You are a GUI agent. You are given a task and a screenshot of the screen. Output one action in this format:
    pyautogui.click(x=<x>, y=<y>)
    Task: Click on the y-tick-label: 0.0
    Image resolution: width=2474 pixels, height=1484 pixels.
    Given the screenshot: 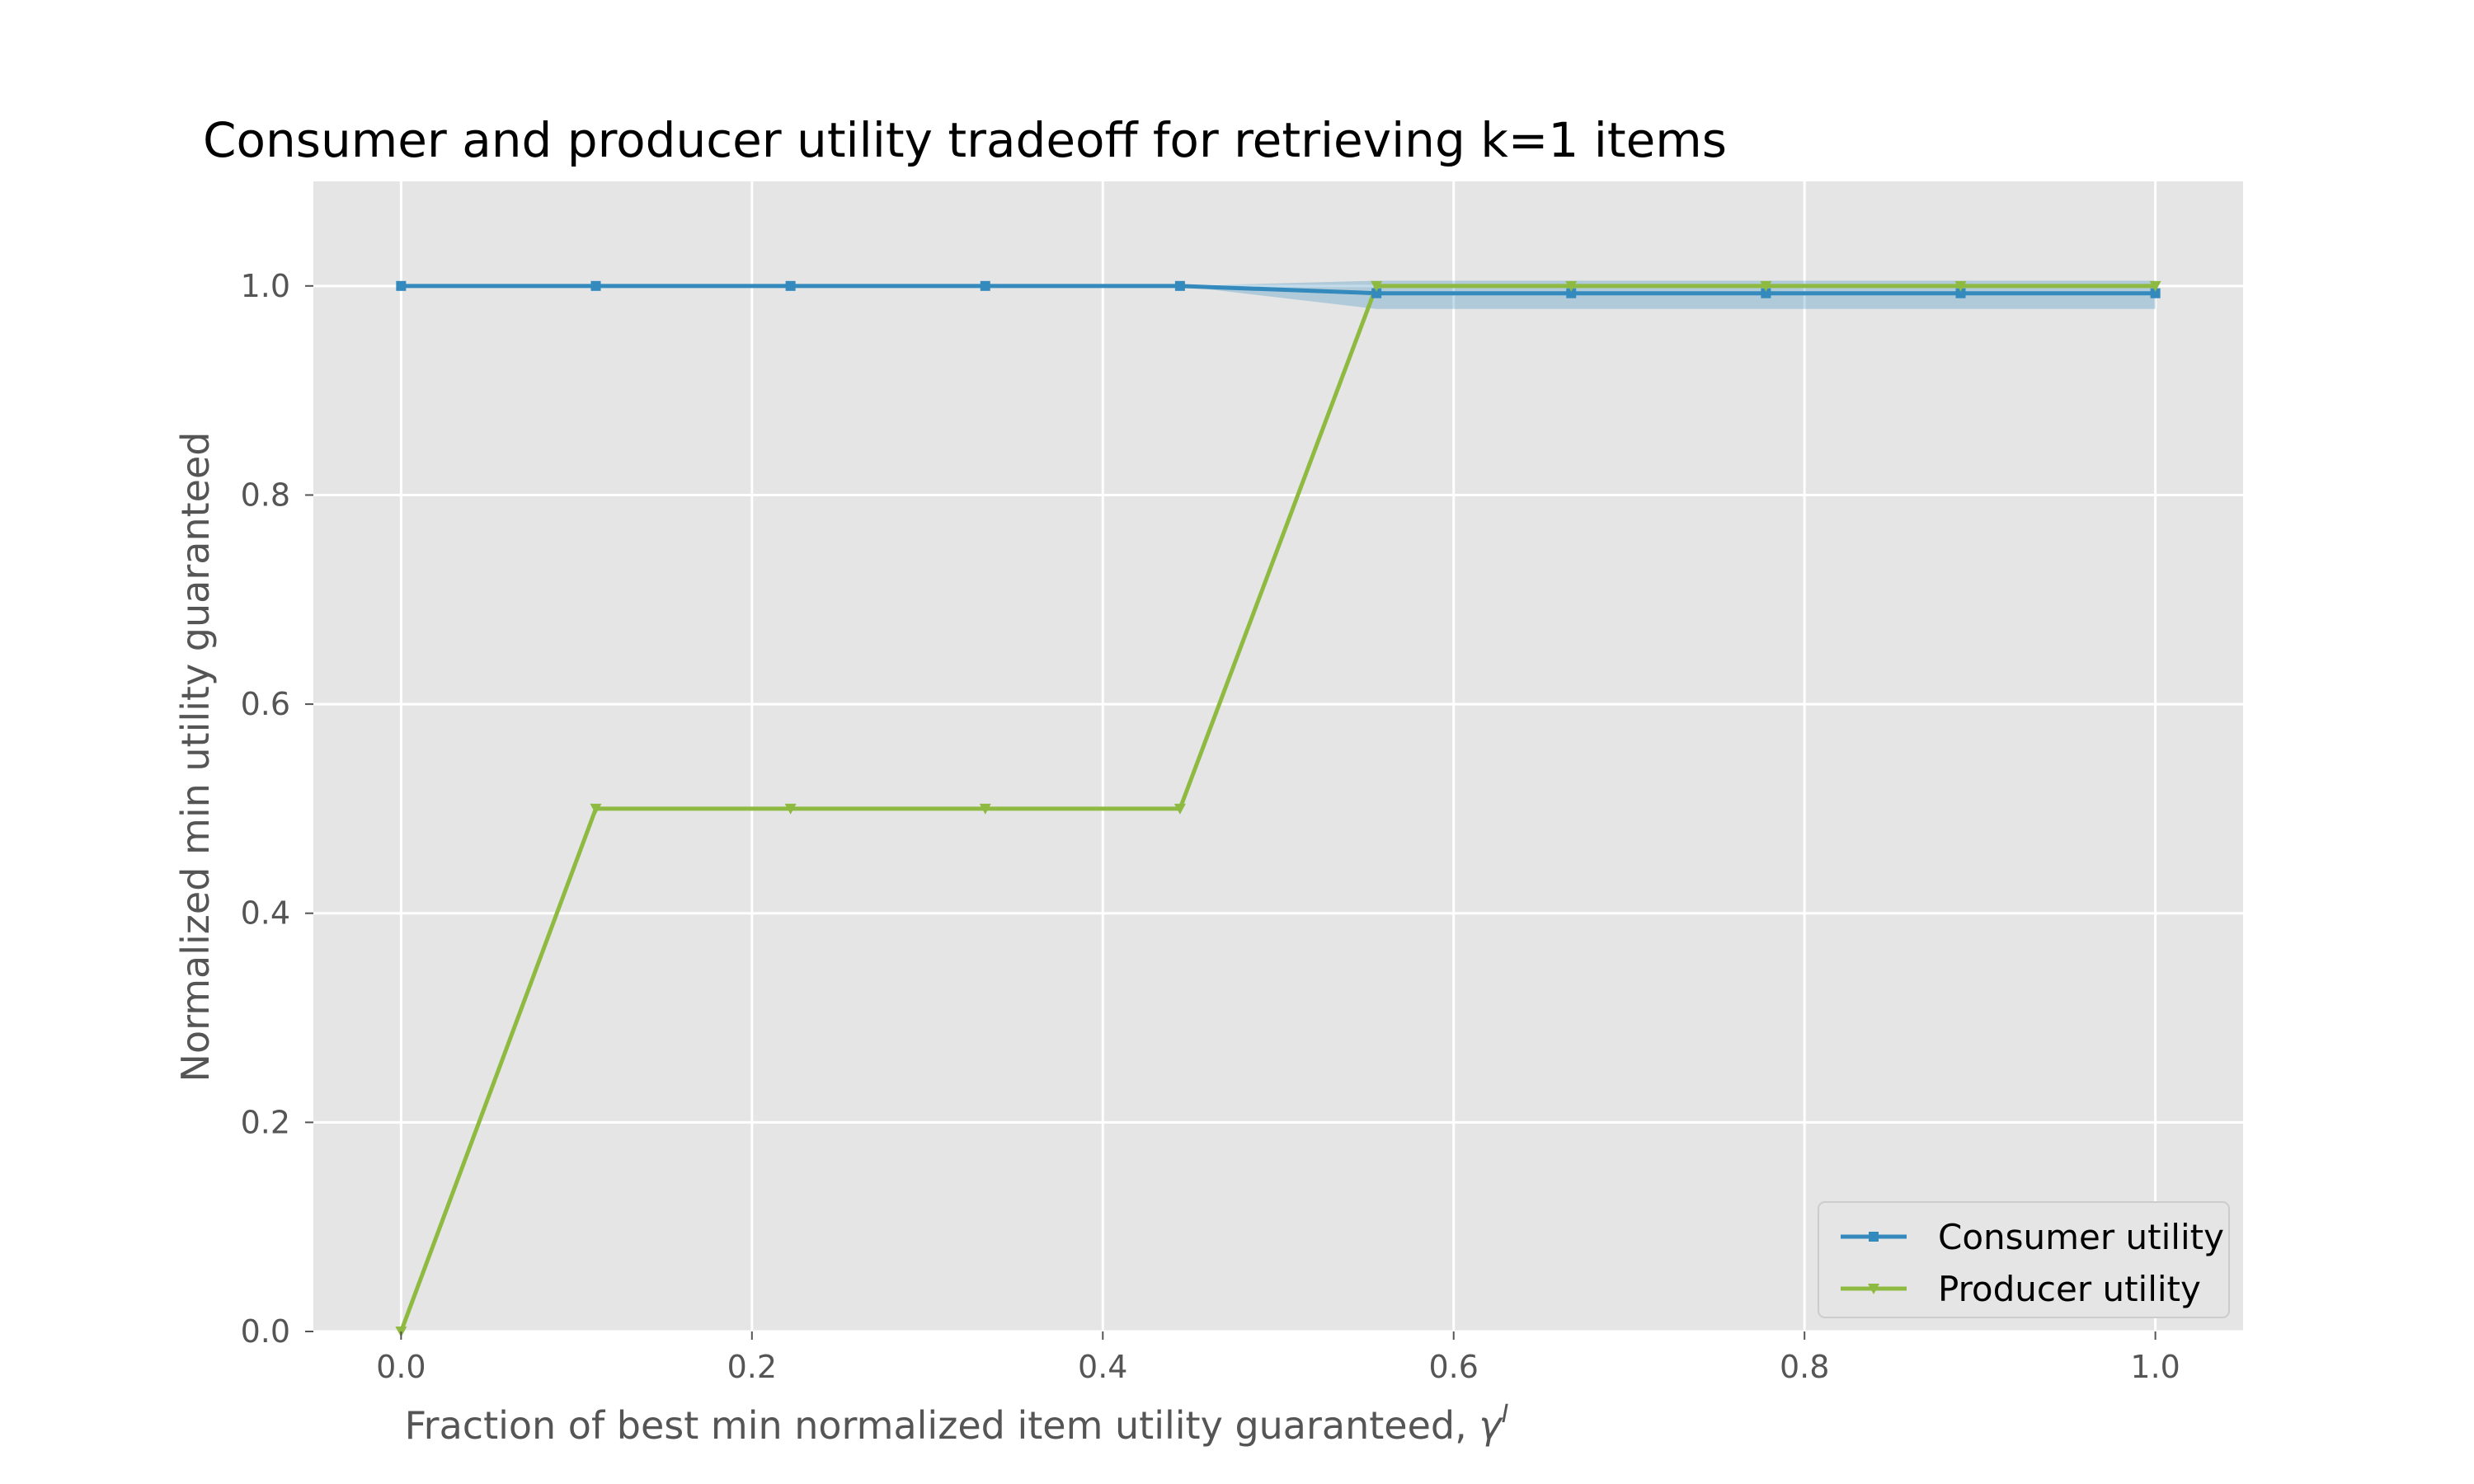 What is the action you would take?
    pyautogui.click(x=265, y=1331)
    